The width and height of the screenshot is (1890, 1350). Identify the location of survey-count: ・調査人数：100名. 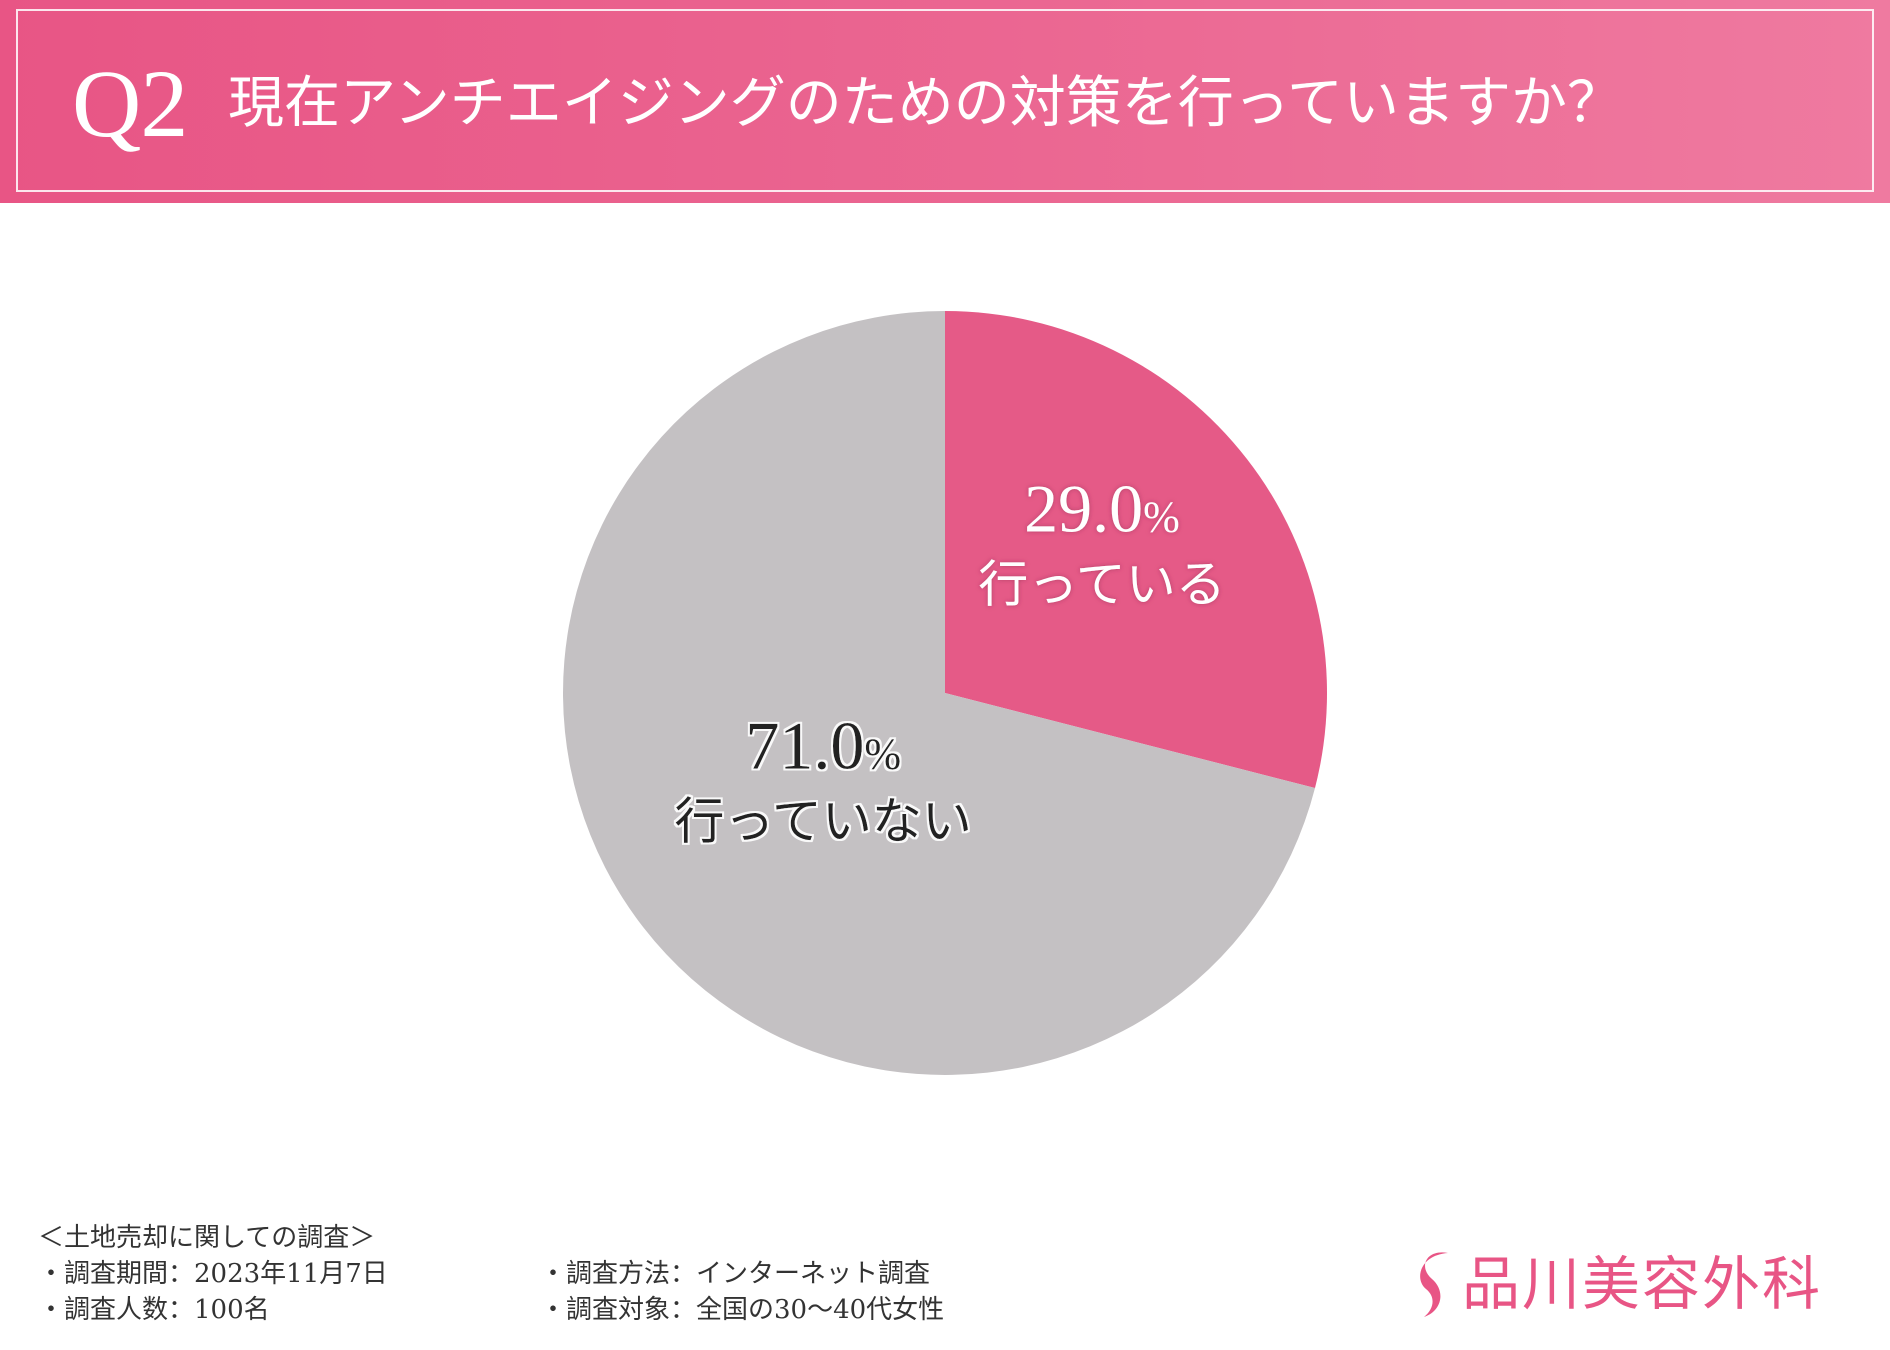
(154, 1310).